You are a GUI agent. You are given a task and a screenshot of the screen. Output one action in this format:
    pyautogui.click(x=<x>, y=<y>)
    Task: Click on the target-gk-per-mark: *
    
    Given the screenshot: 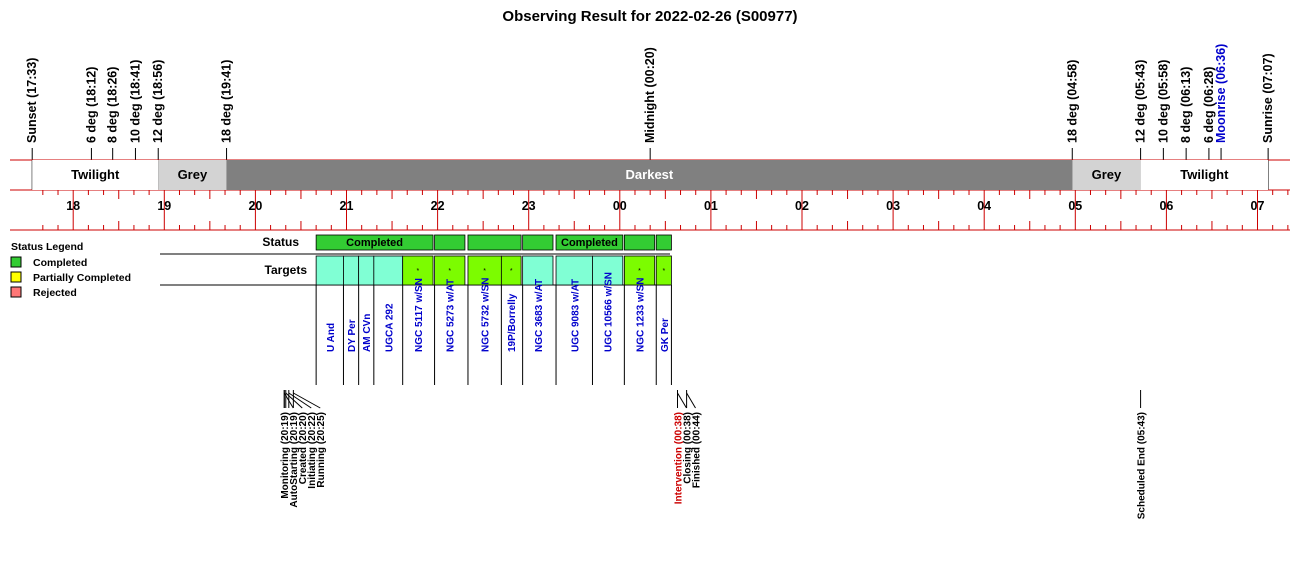 What is the action you would take?
    pyautogui.click(x=663, y=271)
    